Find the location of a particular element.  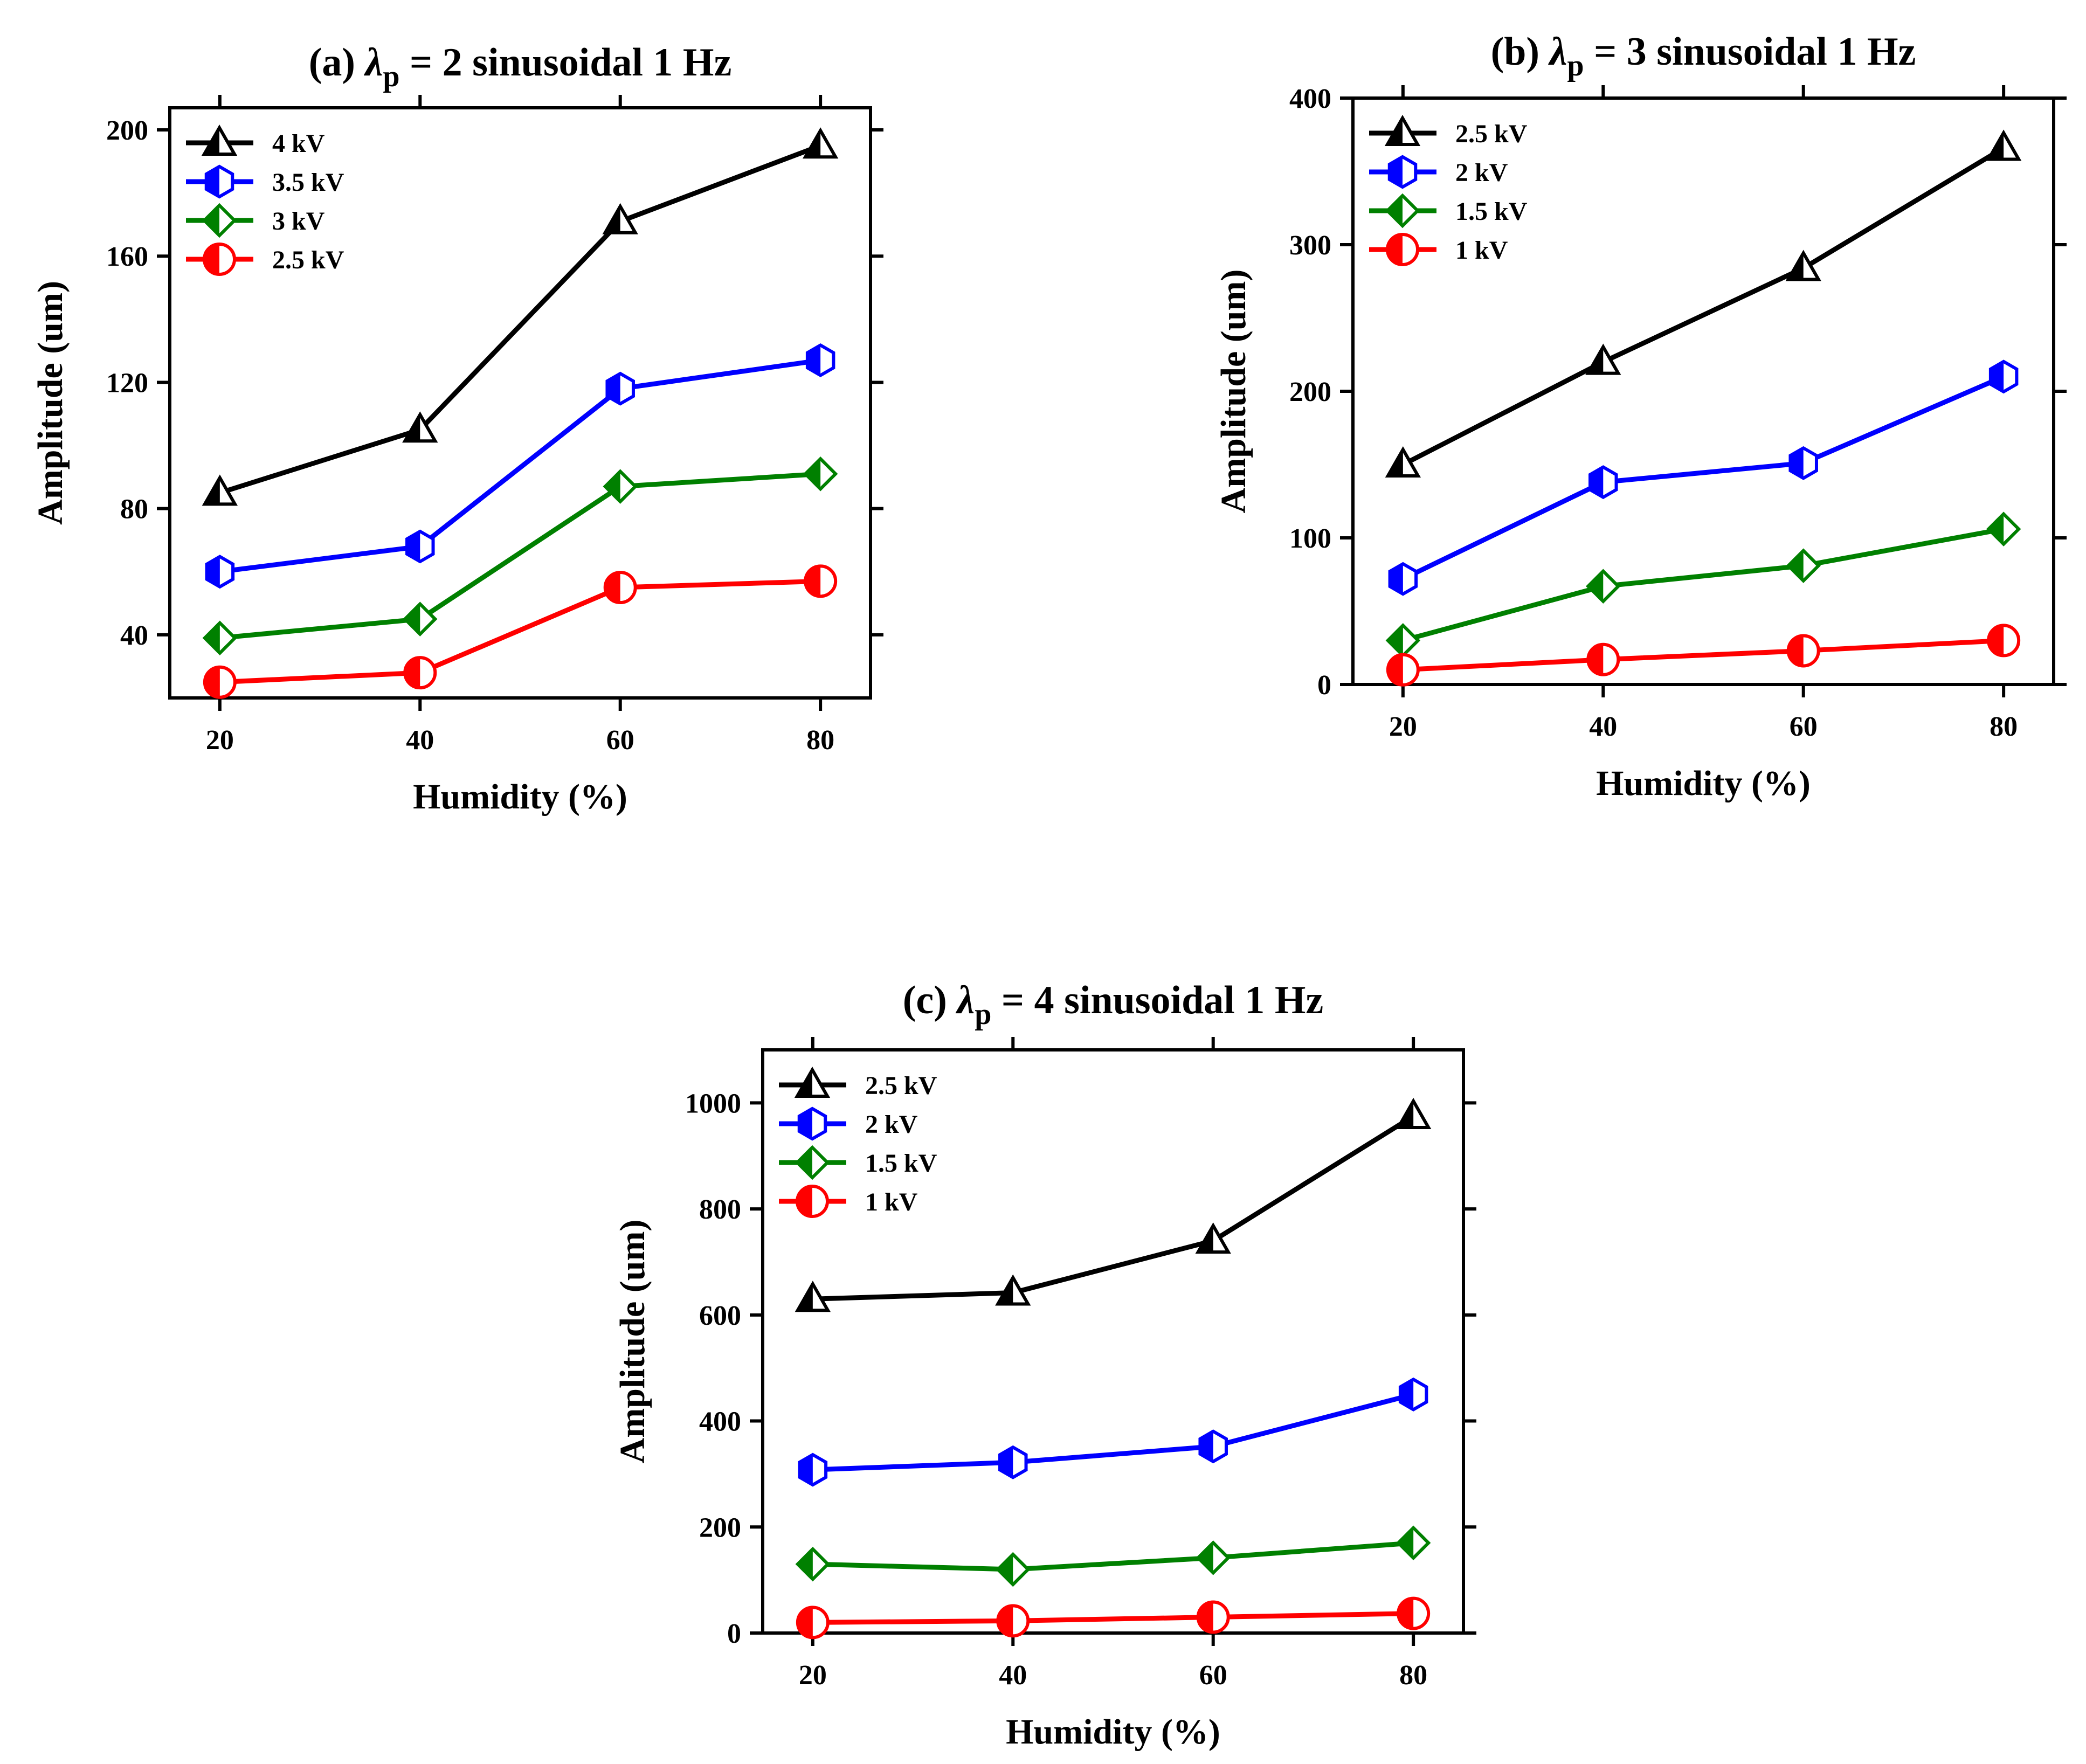

plot-frame is located at coordinates (1113, 1341).